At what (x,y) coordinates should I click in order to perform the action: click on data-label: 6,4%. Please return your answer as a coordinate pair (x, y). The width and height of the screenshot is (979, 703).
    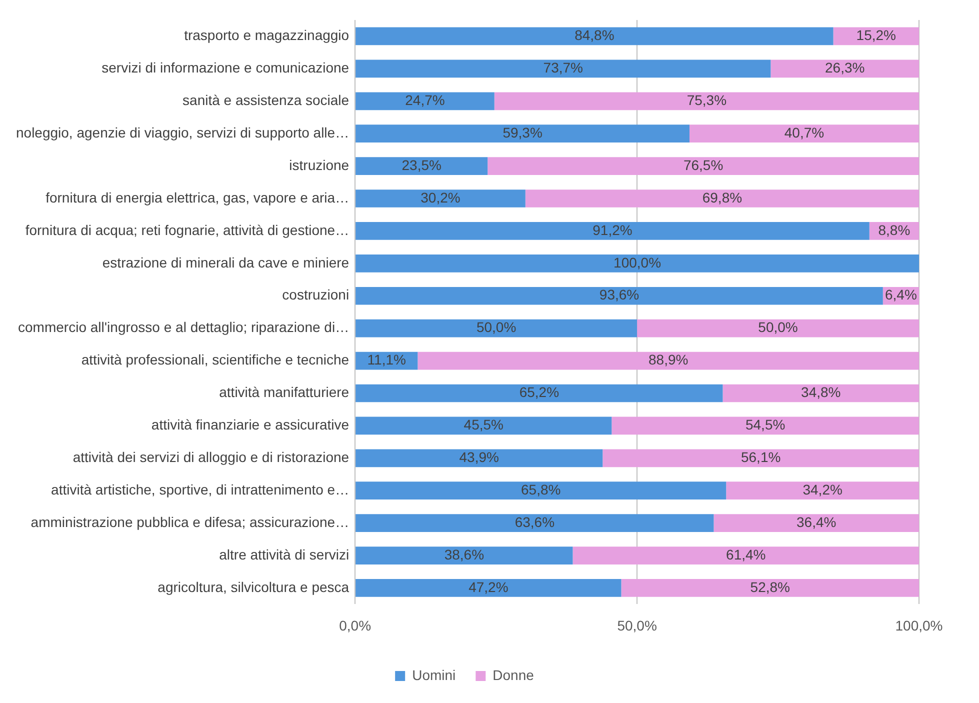
    Looking at the image, I should click on (900, 294).